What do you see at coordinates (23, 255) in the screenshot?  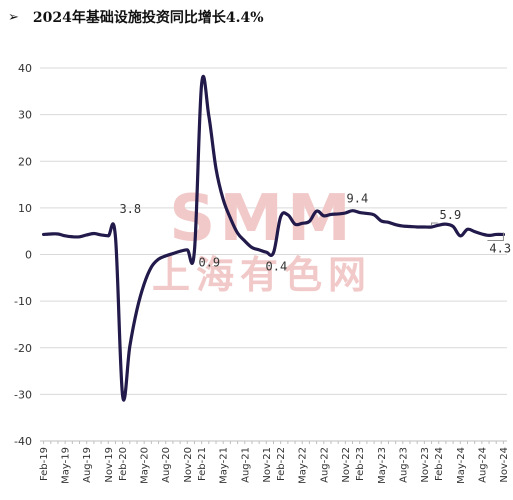 I see `y-axis: -40 -30 -20 -10 0 10 20 30 40` at bounding box center [23, 255].